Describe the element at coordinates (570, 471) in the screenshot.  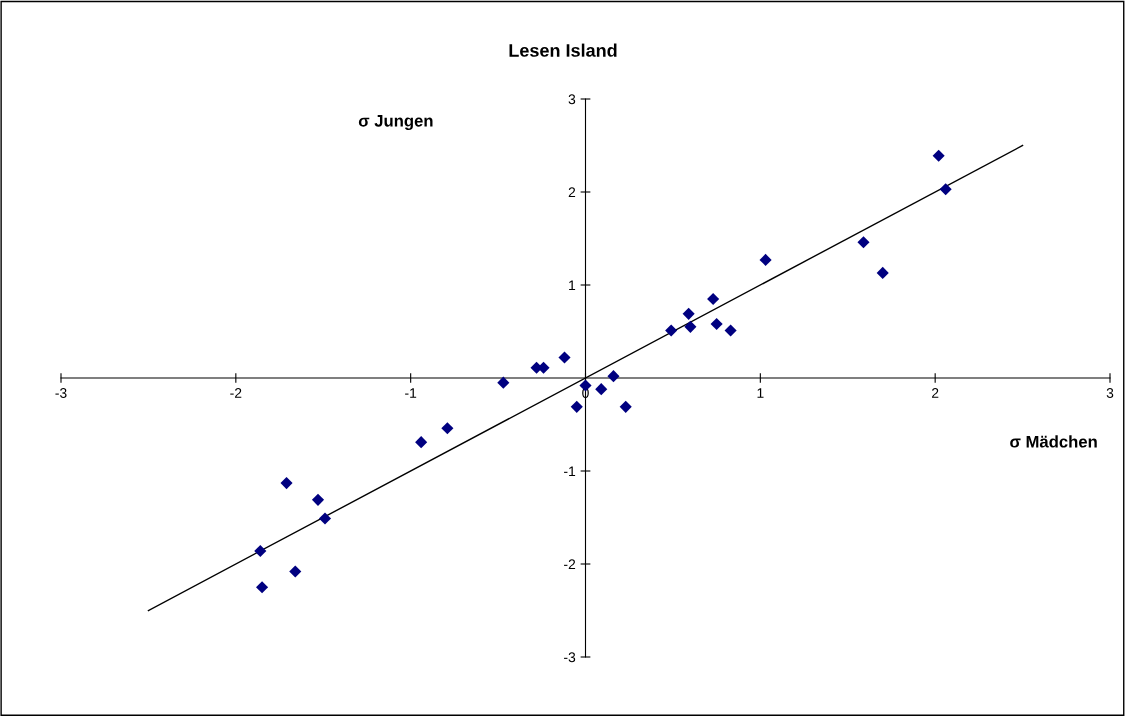
I see `y-tick-label: -1` at that location.